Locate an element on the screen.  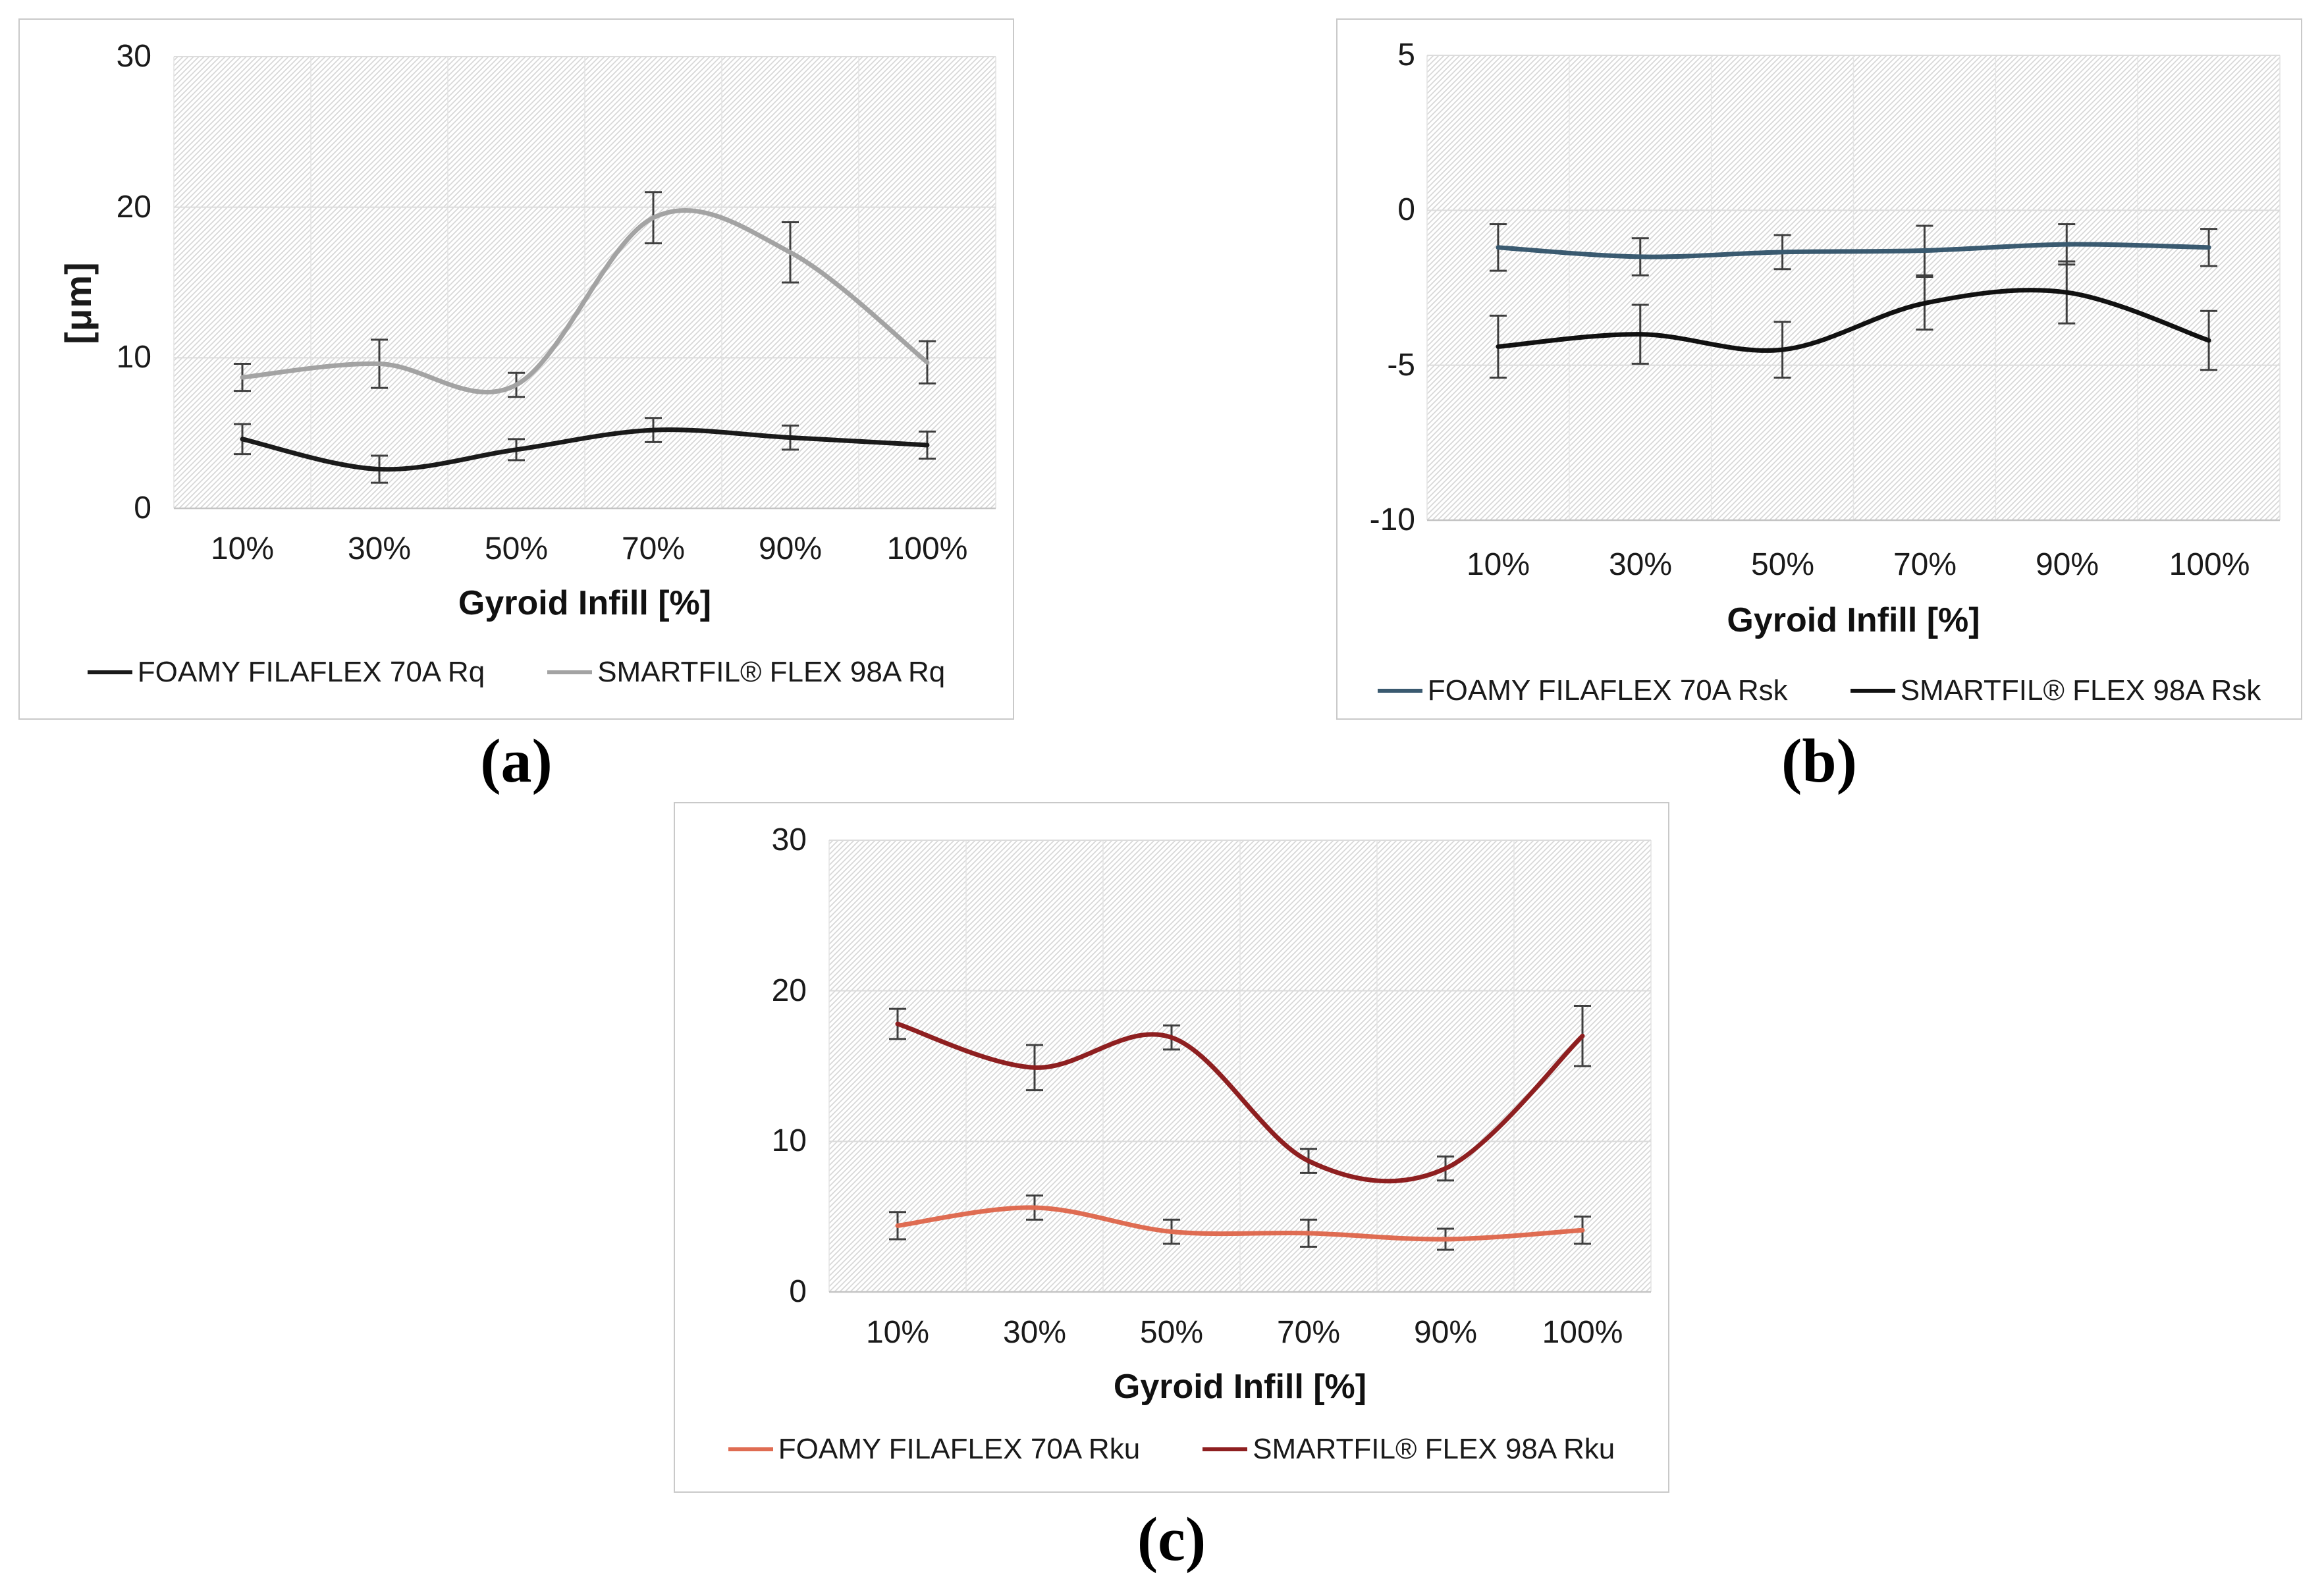
plot-area-b is located at coordinates (1853, 288).